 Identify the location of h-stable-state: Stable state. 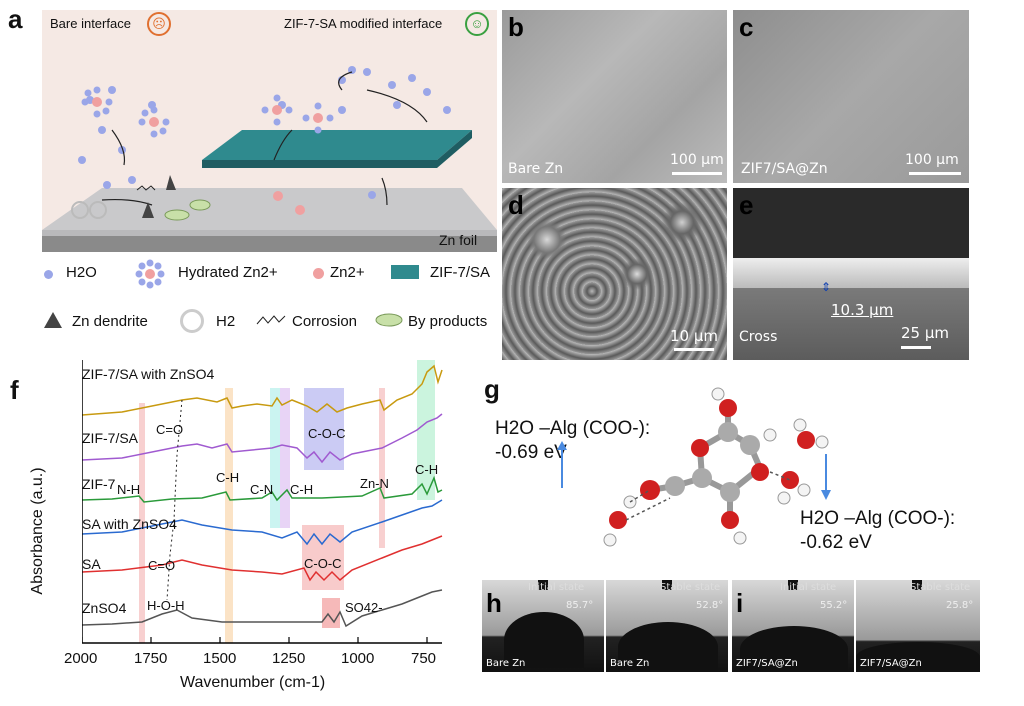
(690, 587).